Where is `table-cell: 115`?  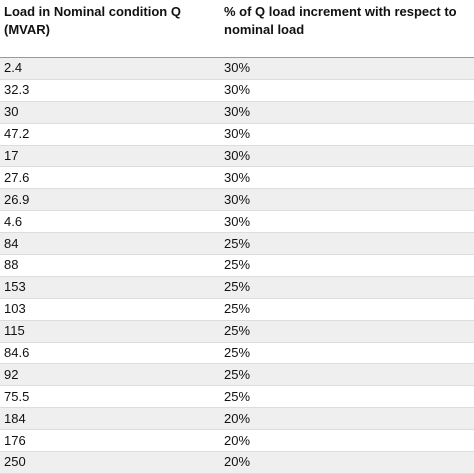
table-cell: 115 is located at coordinates (110, 331).